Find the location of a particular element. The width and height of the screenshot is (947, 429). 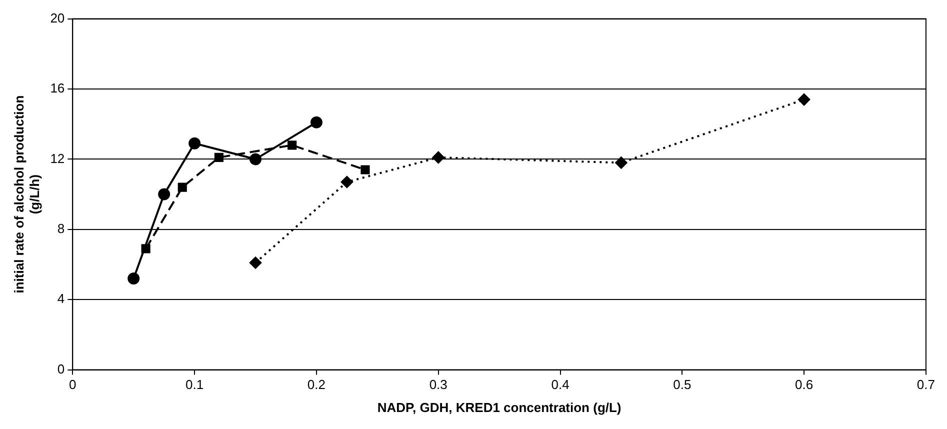

y-tick-label: 20 is located at coordinates (57, 18).